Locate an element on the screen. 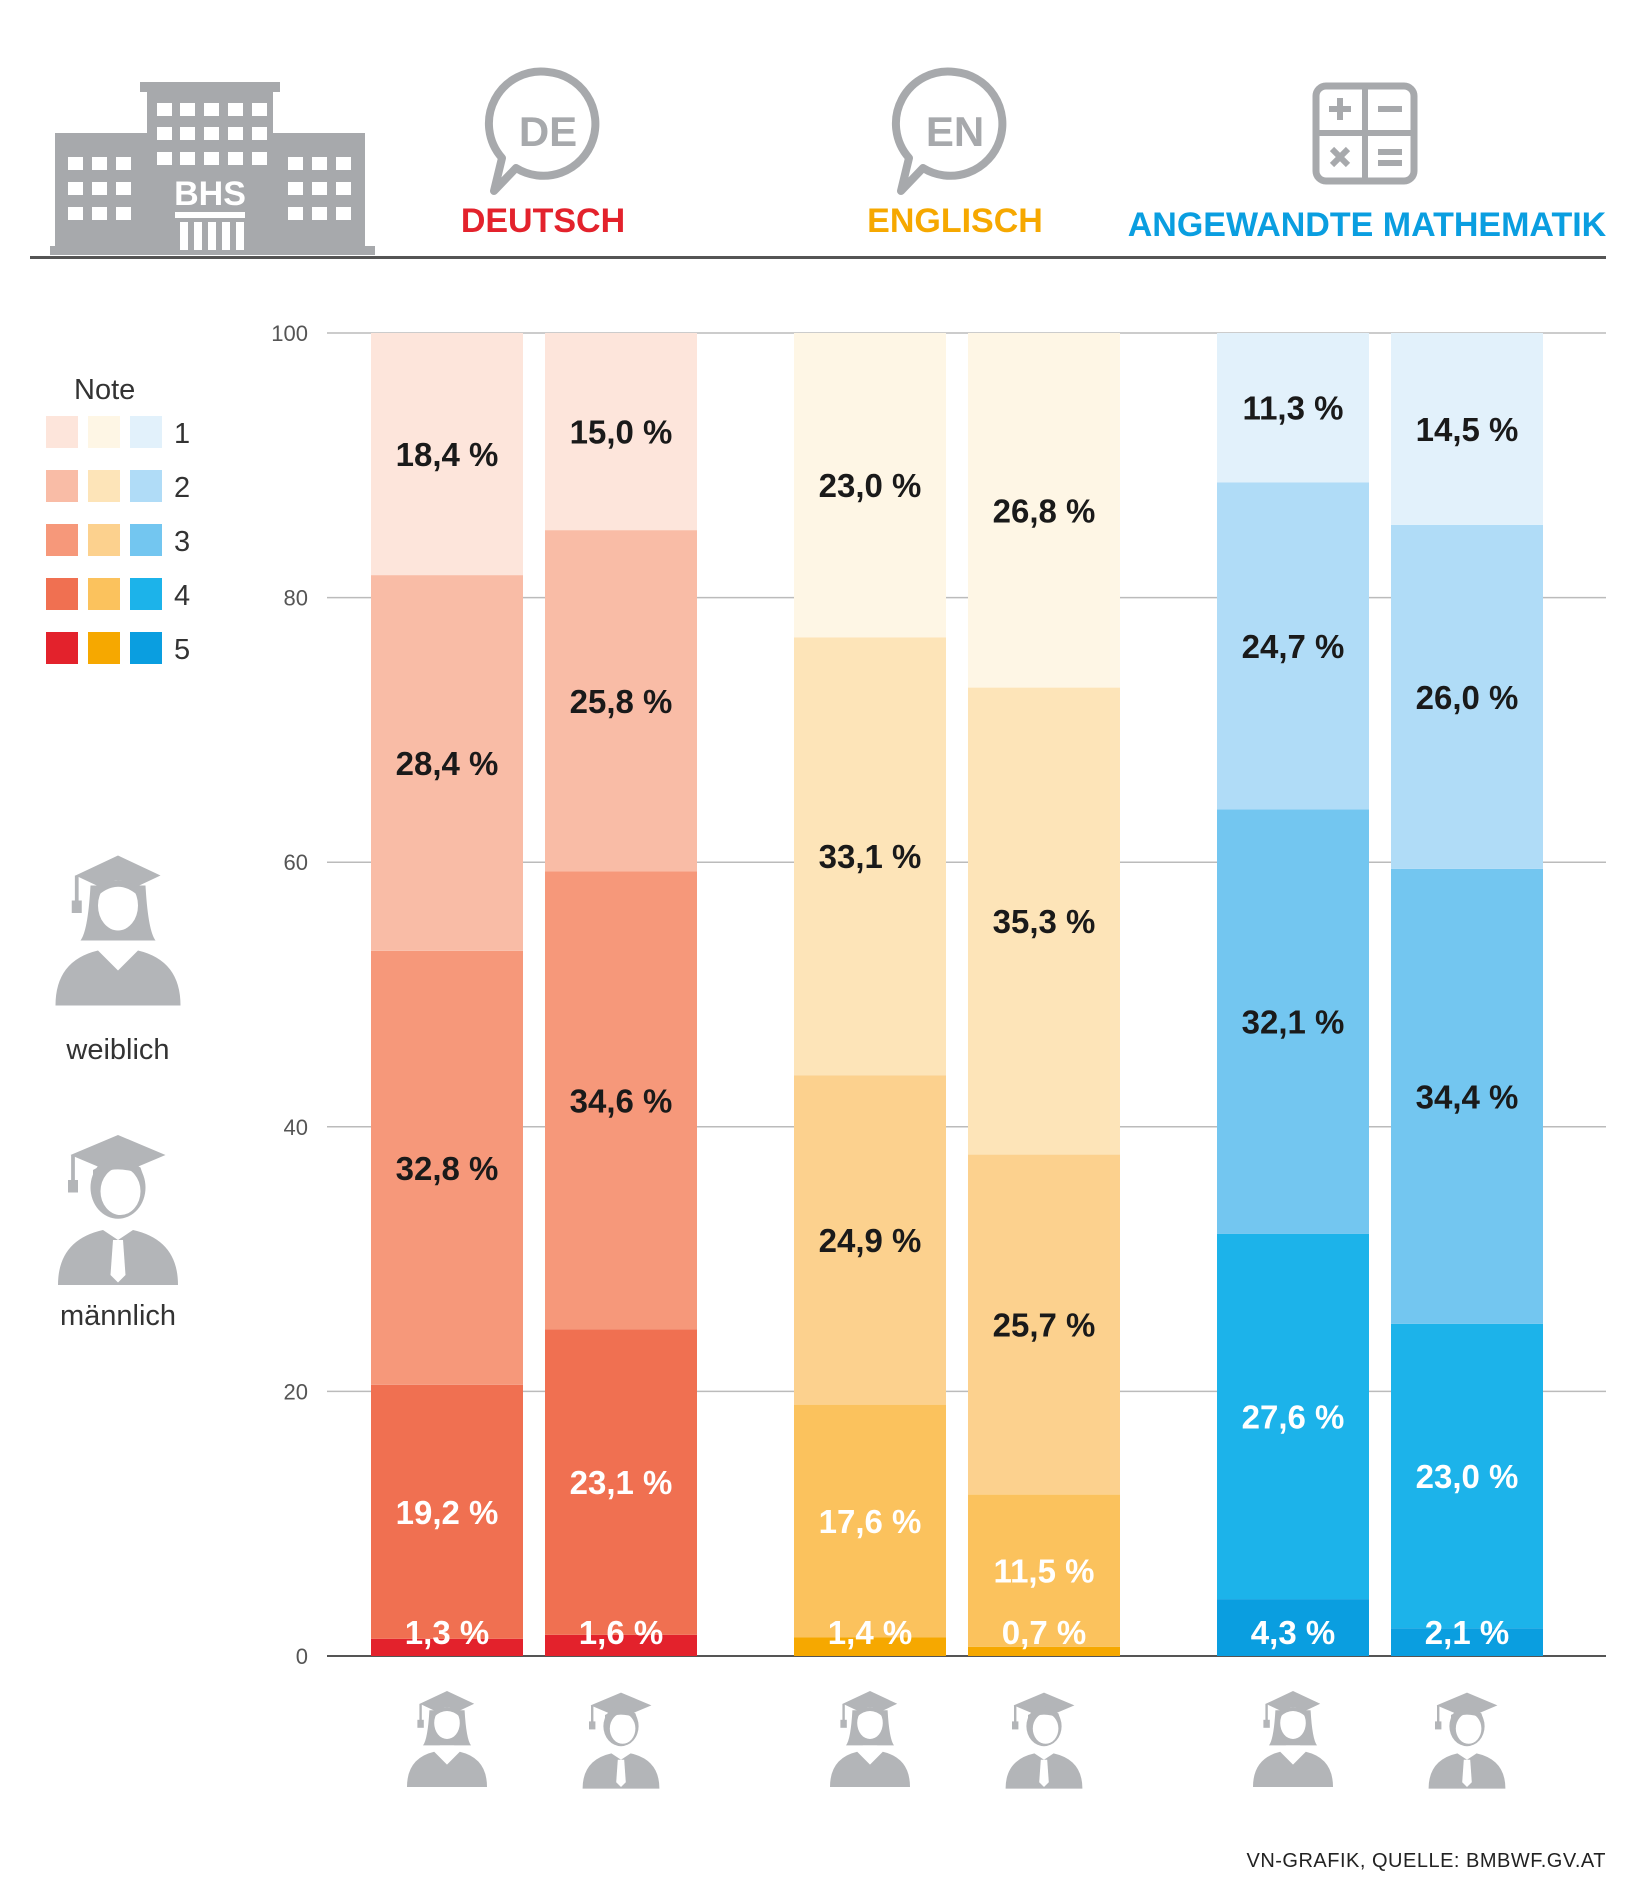 The image size is (1638, 1893). legend-grade-label: 2 is located at coordinates (182, 488).